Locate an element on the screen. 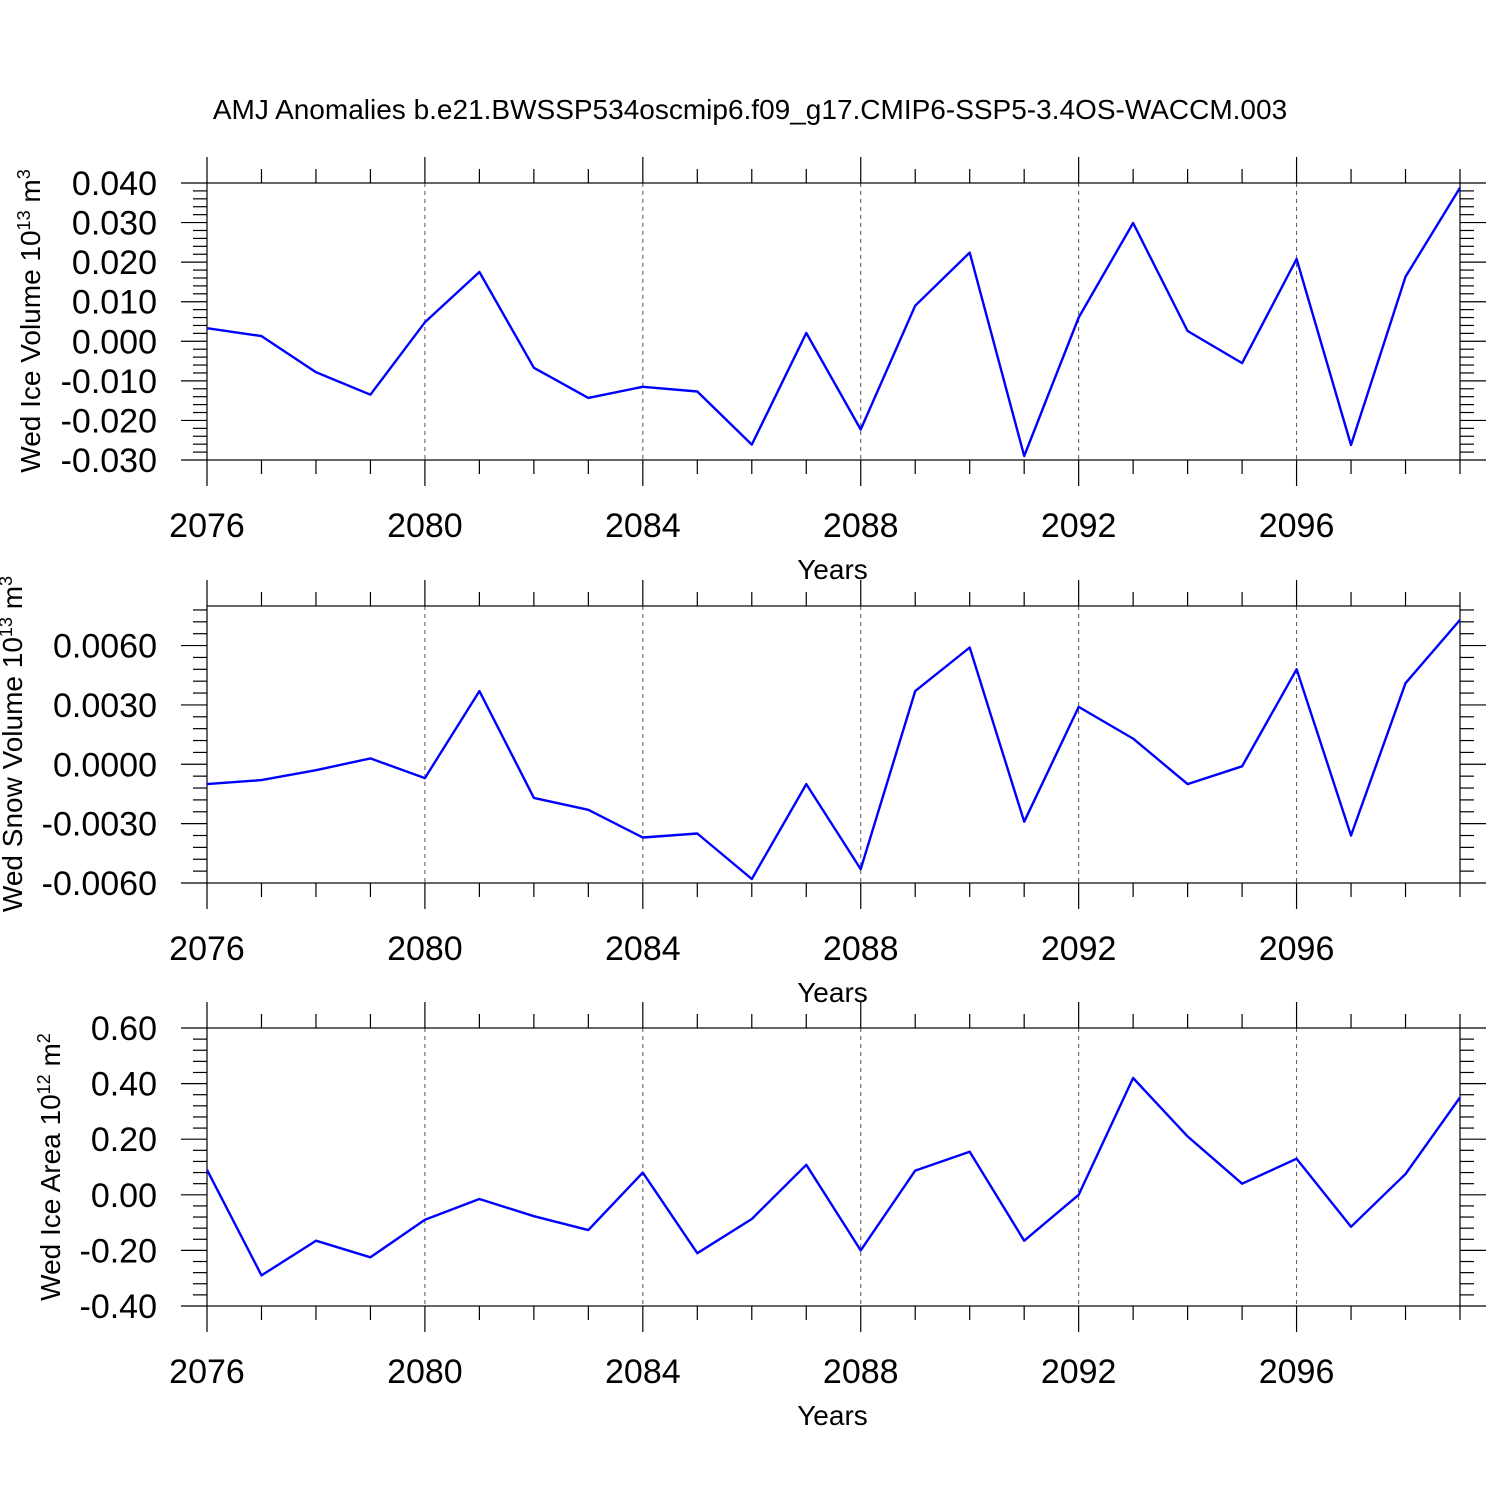 Image resolution: width=1500 pixels, height=1500 pixels. ice-volume-y-tick-label: 0.010 is located at coordinates (114, 303).